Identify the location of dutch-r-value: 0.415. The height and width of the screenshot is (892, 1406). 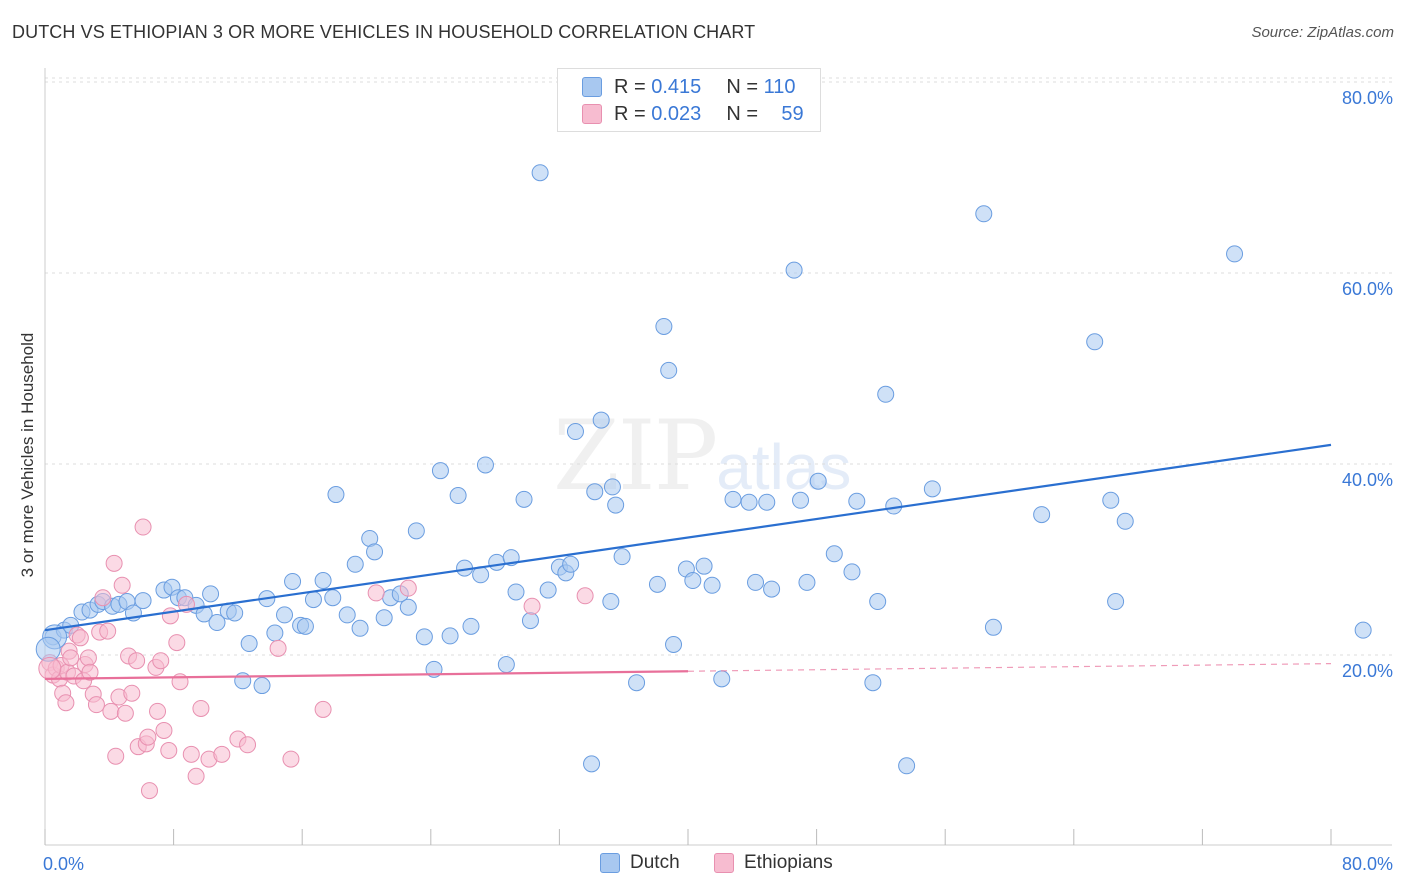
(676, 86).